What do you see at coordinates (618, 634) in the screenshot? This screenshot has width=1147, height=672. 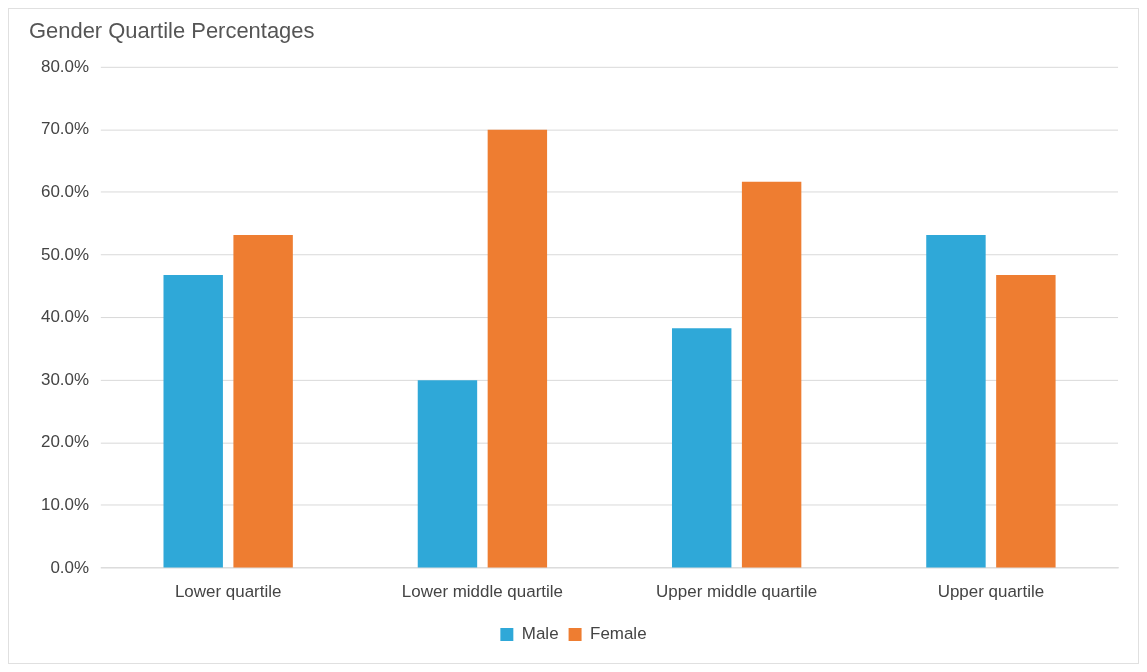 I see `legend-label: Female` at bounding box center [618, 634].